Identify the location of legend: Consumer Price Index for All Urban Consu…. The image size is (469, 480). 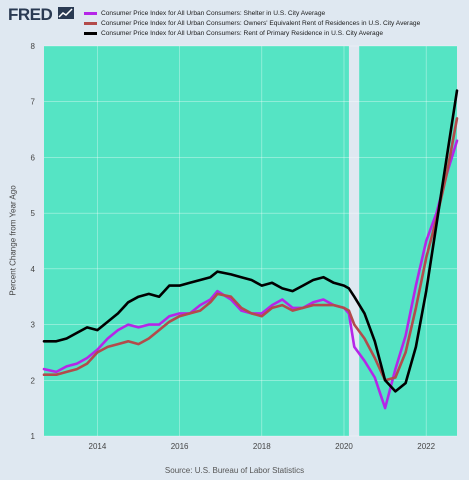
(252, 23).